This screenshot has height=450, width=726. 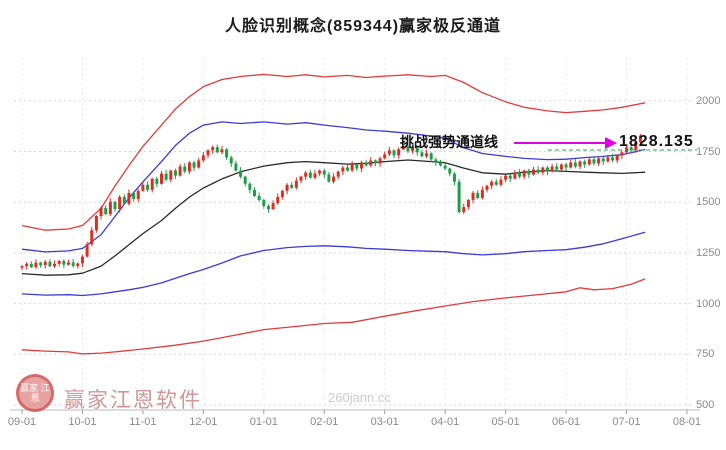 What do you see at coordinates (263, 422) in the screenshot?
I see `x-tick-label: 01-01` at bounding box center [263, 422].